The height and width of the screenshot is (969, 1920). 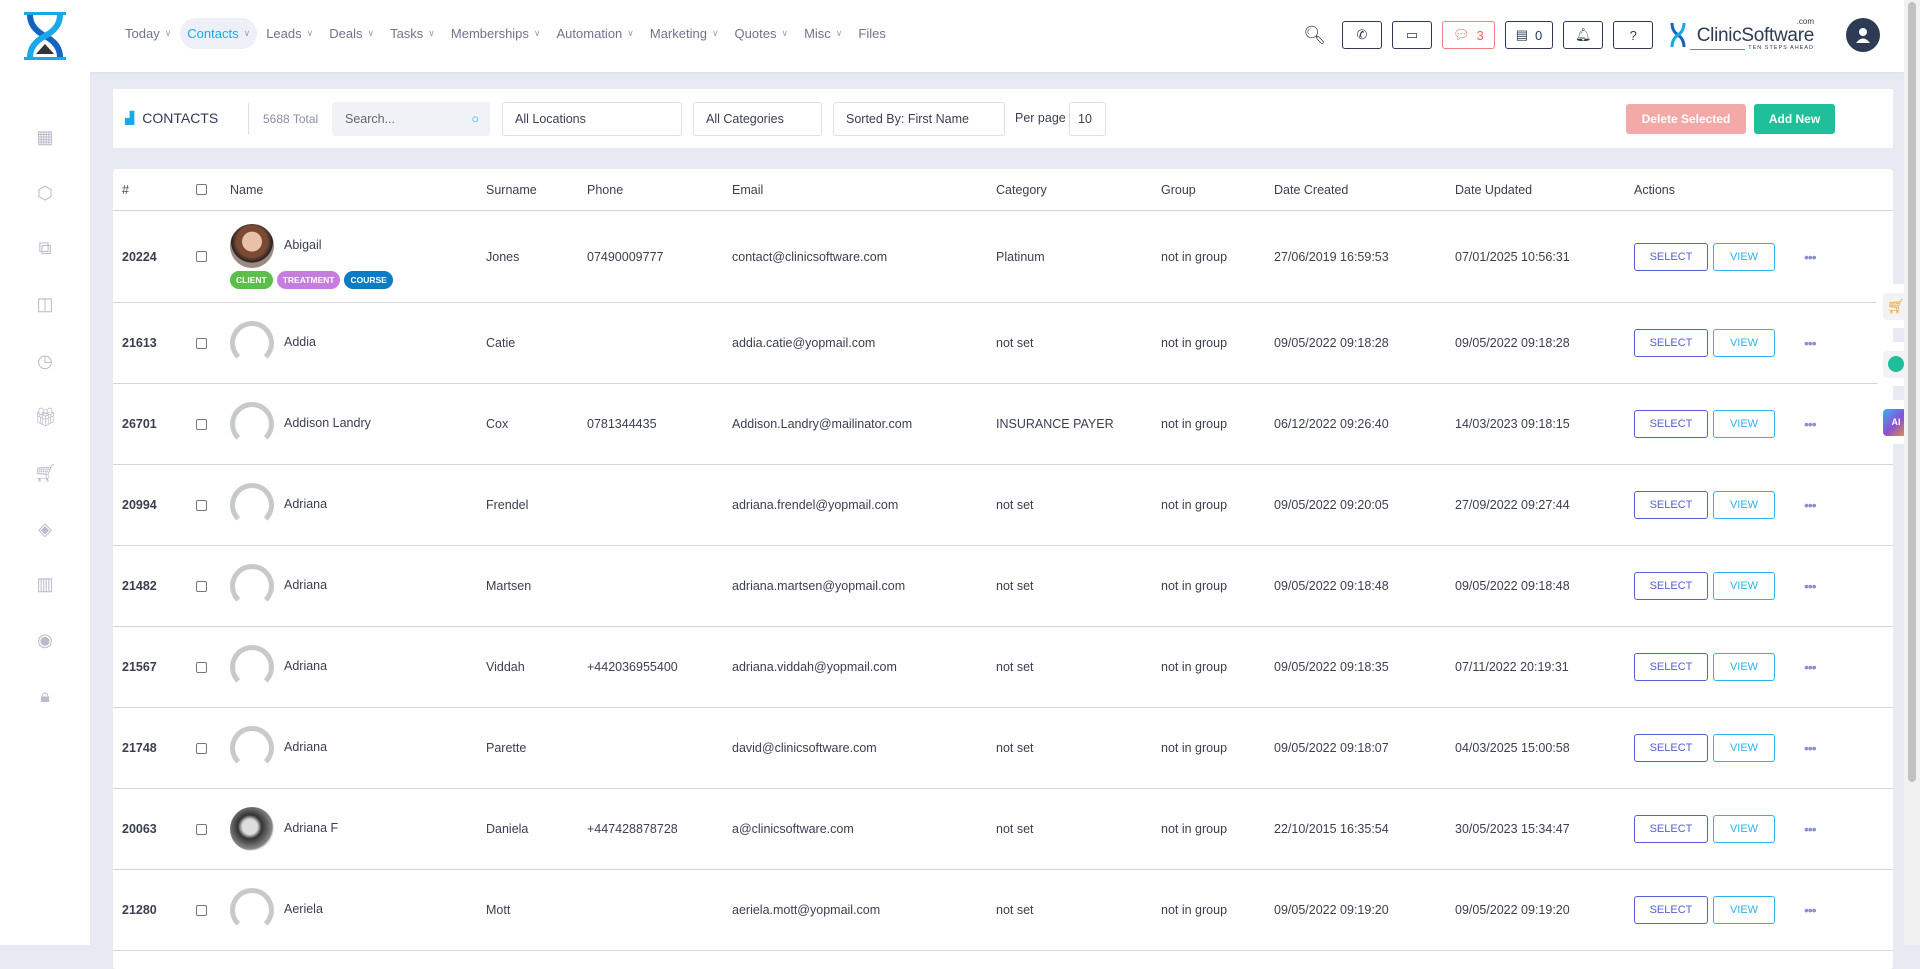 What do you see at coordinates (919, 119) in the screenshot?
I see `sort-select: Sorted By: First Name` at bounding box center [919, 119].